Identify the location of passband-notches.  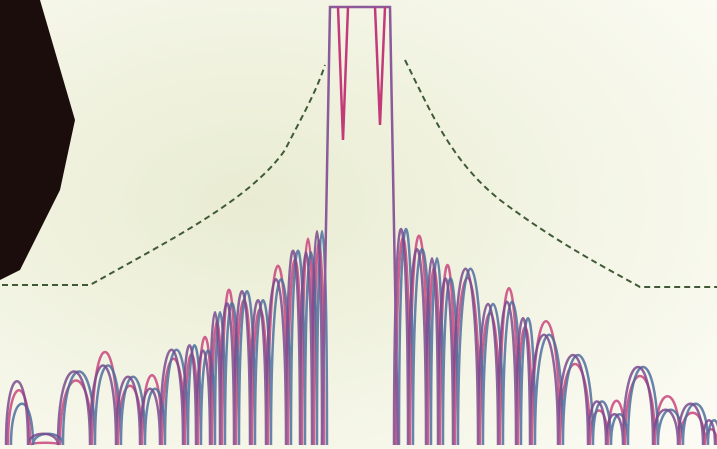
(361, 73).